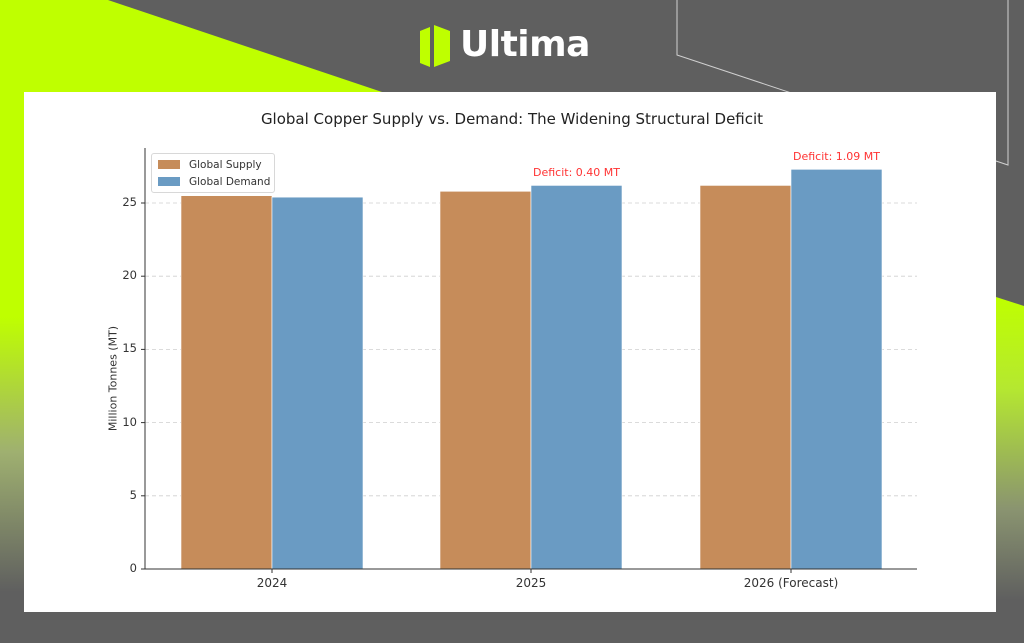 The image size is (1024, 643). I want to click on chart-legend: Global Supply Global Demand, so click(213, 173).